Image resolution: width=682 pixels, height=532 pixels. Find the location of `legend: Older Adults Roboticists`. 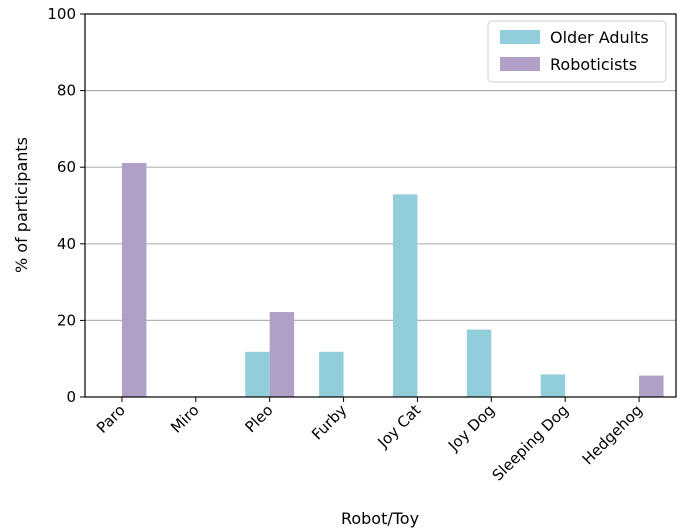

legend: Older Adults Roboticists is located at coordinates (577, 51).